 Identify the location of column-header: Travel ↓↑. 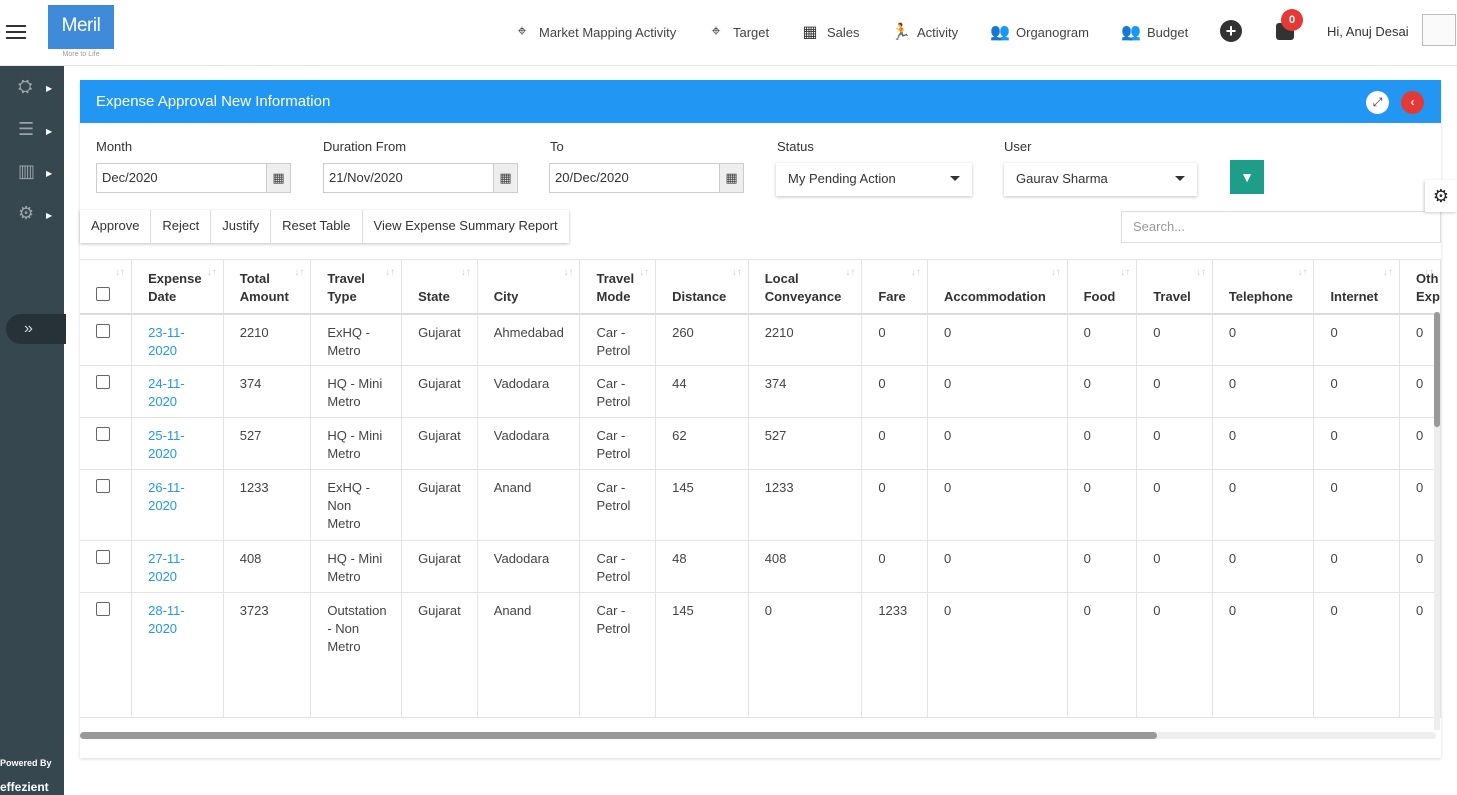
(1174, 287).